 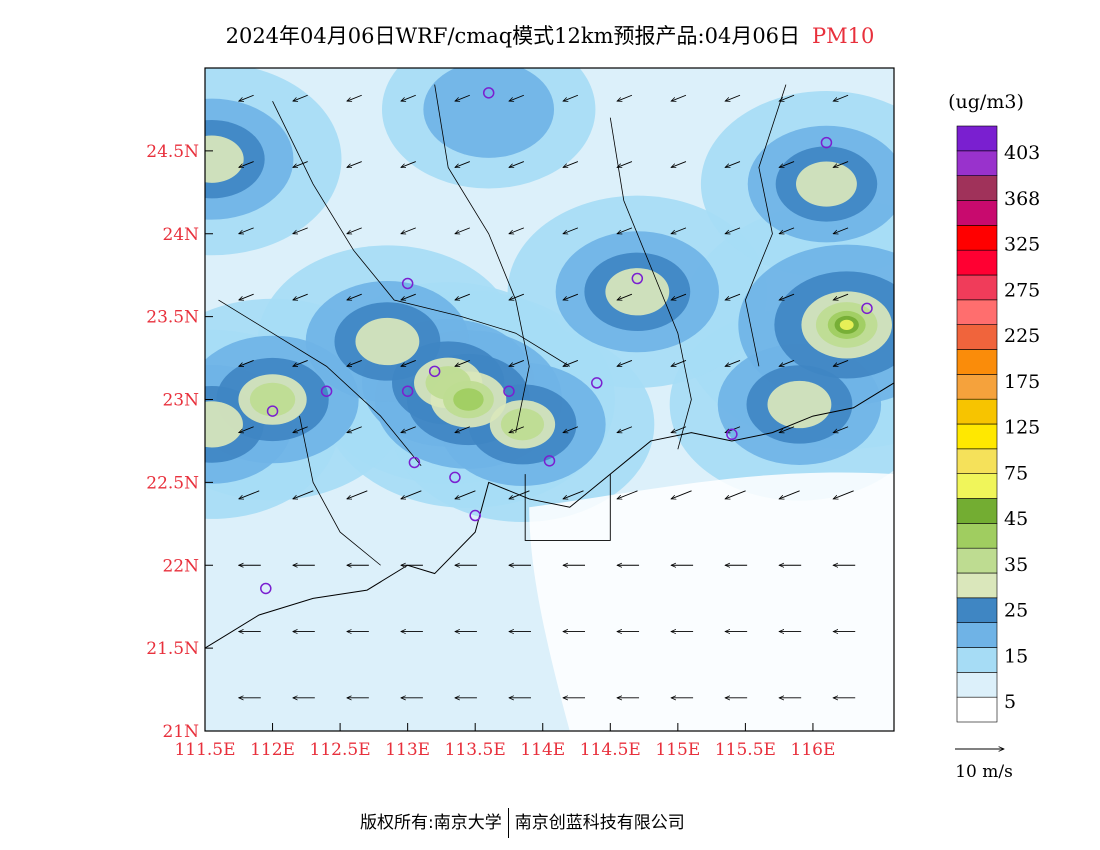 I want to click on wind-reference-label: 10 m/s, so click(x=984, y=772).